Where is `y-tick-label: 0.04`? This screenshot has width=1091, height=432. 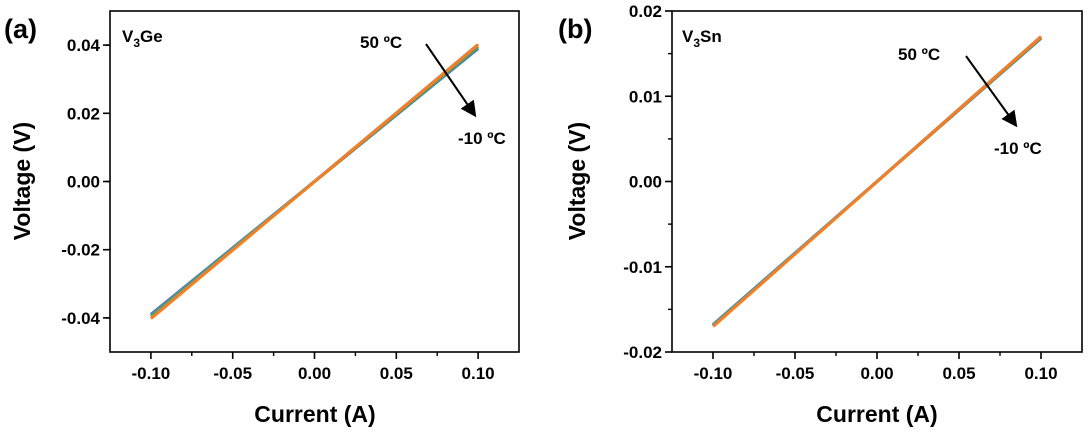
y-tick-label: 0.04 is located at coordinates (84, 45).